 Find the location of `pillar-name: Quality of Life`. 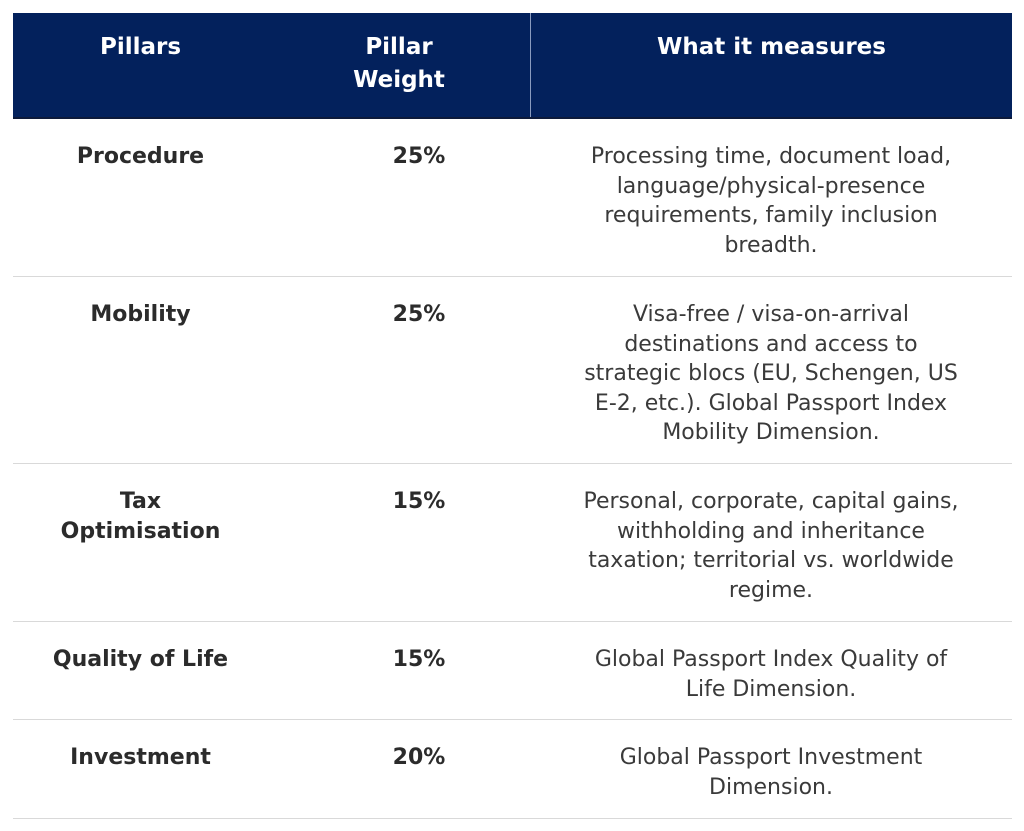

pillar-name: Quality of Life is located at coordinates (140, 670).